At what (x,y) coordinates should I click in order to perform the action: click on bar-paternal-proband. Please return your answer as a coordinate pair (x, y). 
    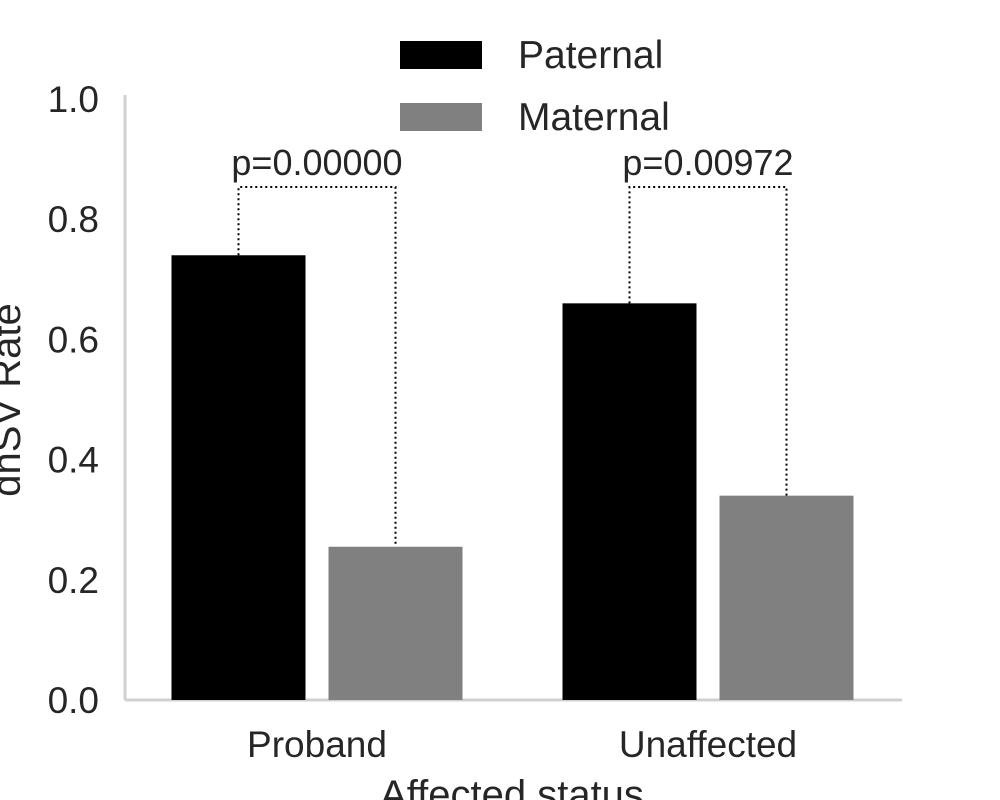
    Looking at the image, I should click on (238, 477).